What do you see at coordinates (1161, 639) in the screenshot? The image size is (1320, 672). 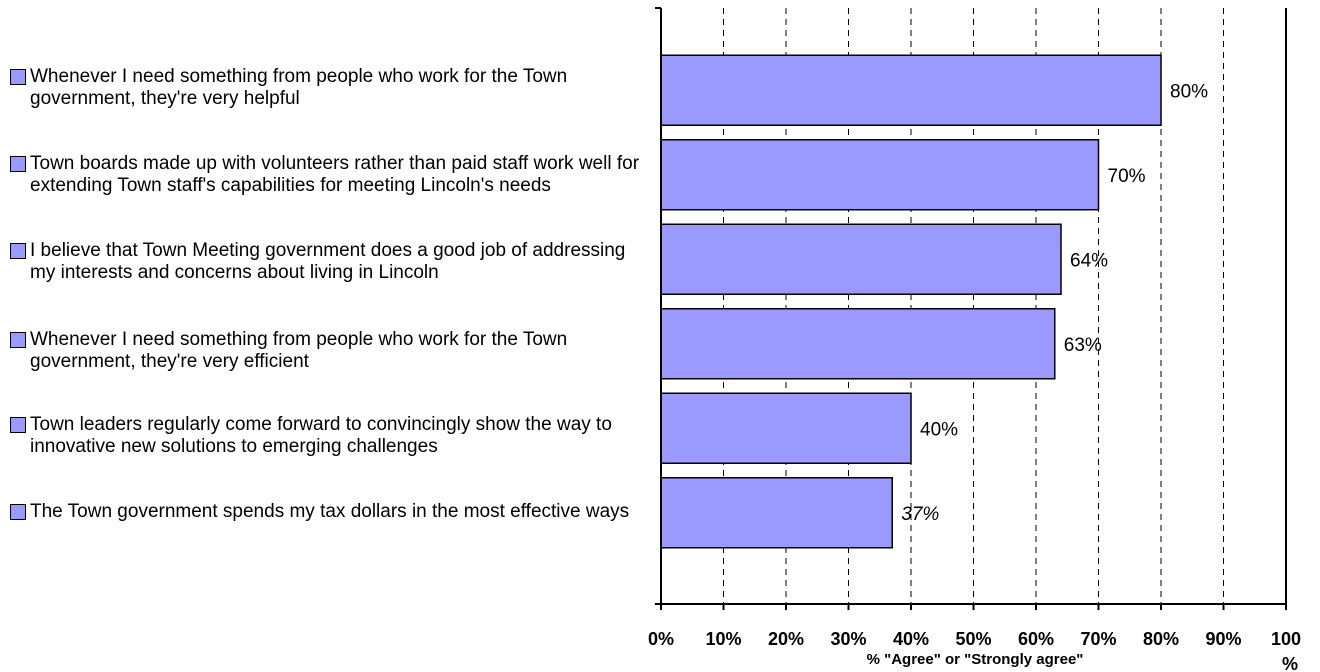 I see `x-tick-label: 80%` at bounding box center [1161, 639].